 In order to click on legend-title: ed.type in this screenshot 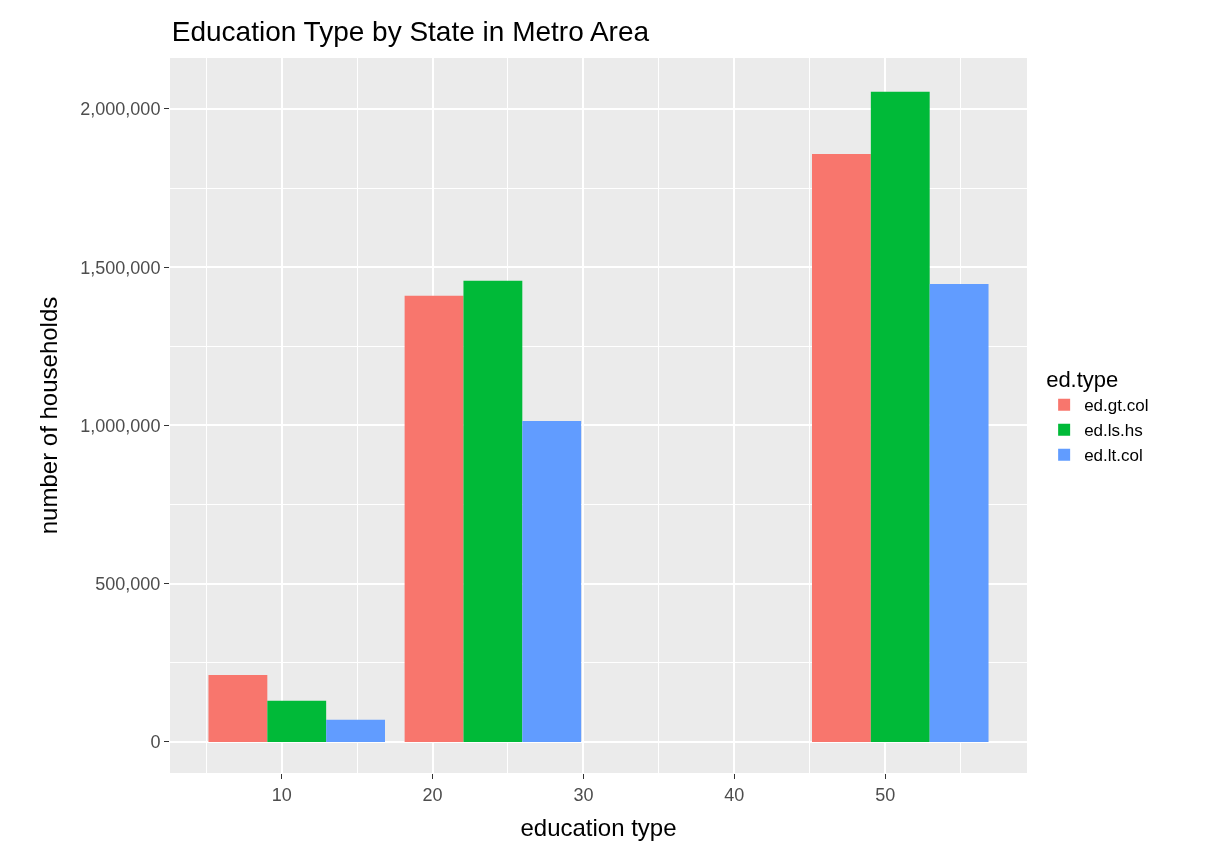, I will do `click(1082, 380)`.